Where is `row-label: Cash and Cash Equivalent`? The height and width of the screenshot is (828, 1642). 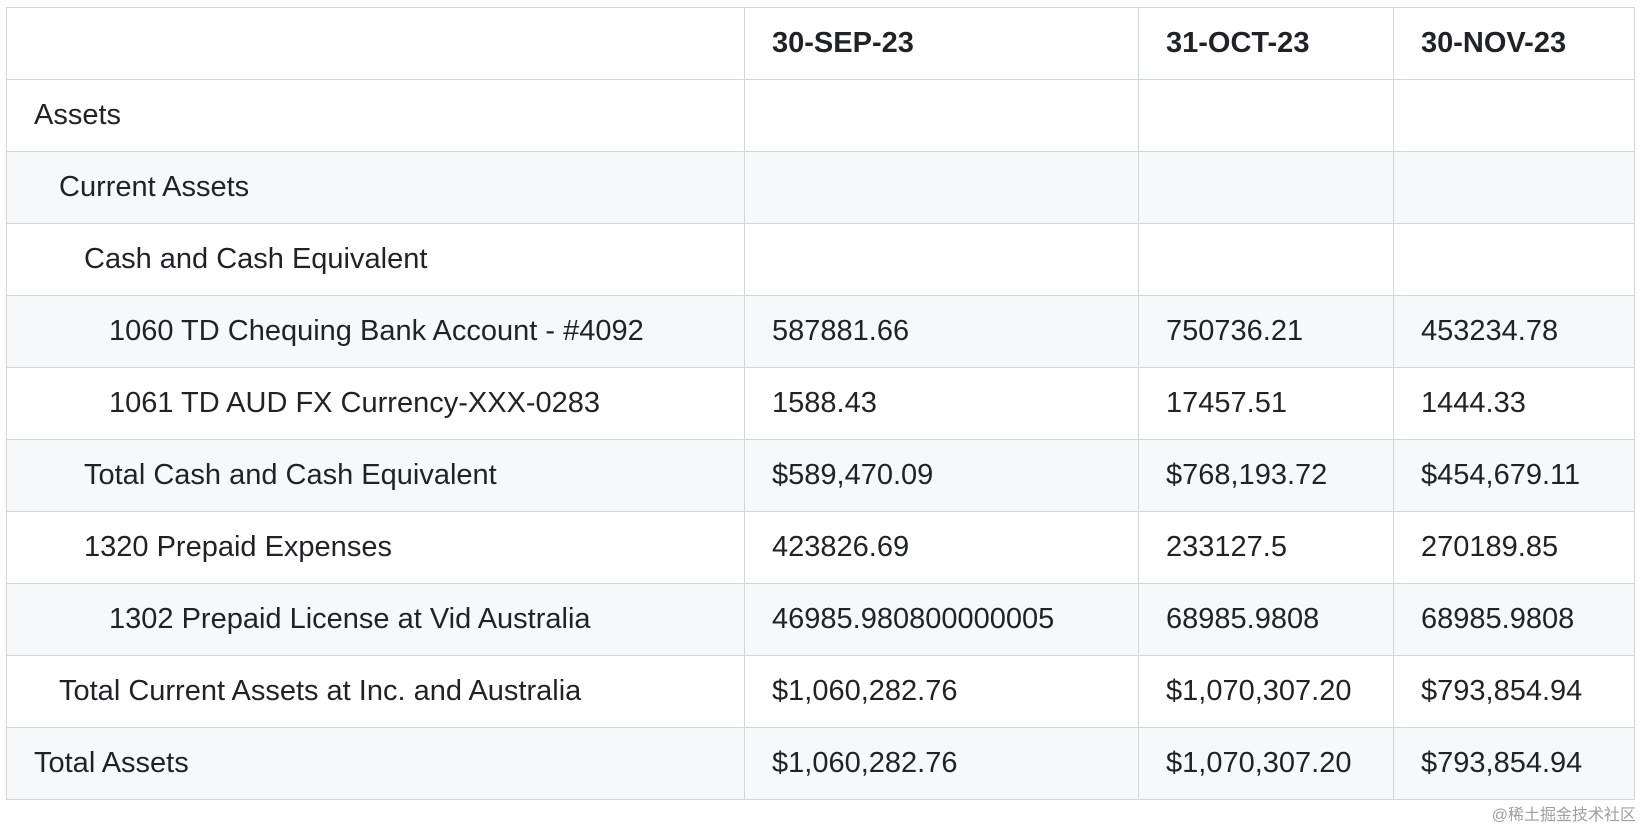 row-label: Cash and Cash Equivalent is located at coordinates (375, 259).